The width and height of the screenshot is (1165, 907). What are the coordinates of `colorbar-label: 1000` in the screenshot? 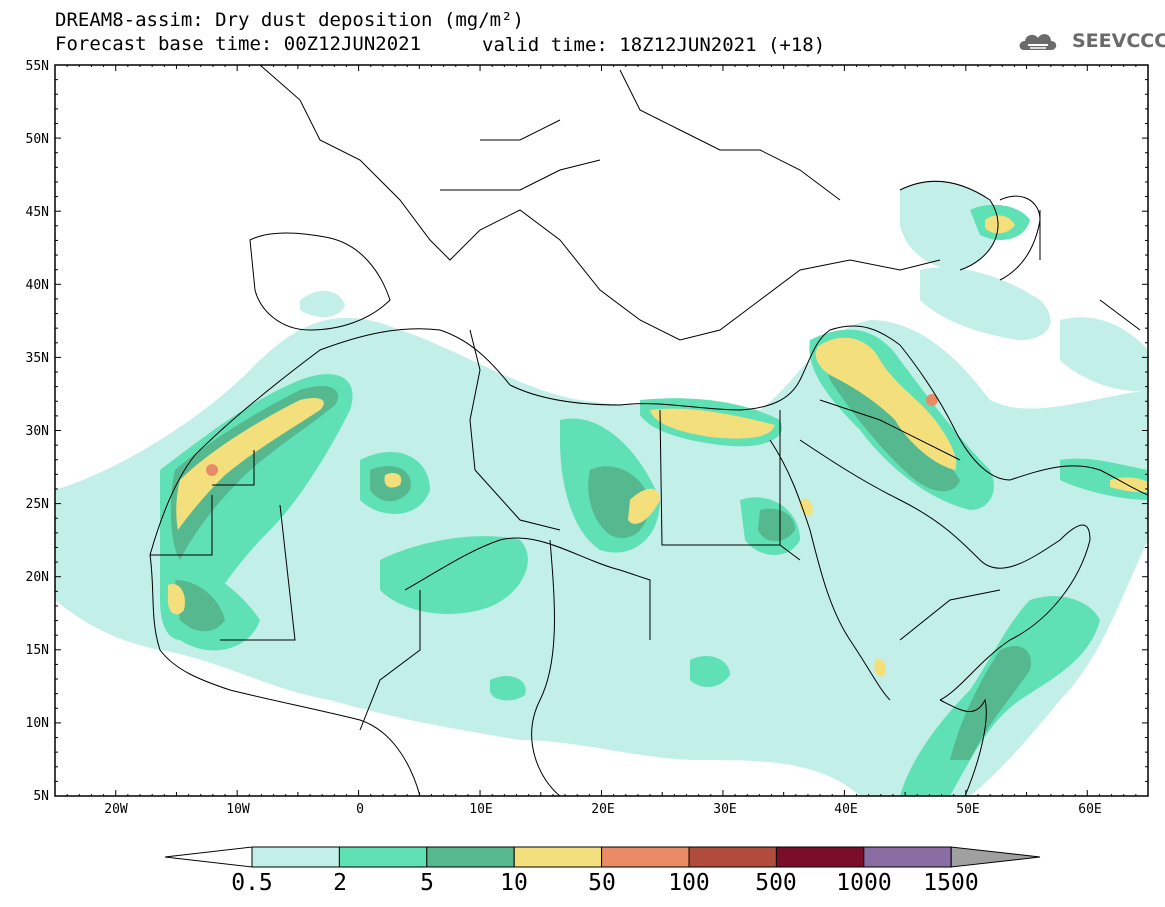 It's located at (864, 883).